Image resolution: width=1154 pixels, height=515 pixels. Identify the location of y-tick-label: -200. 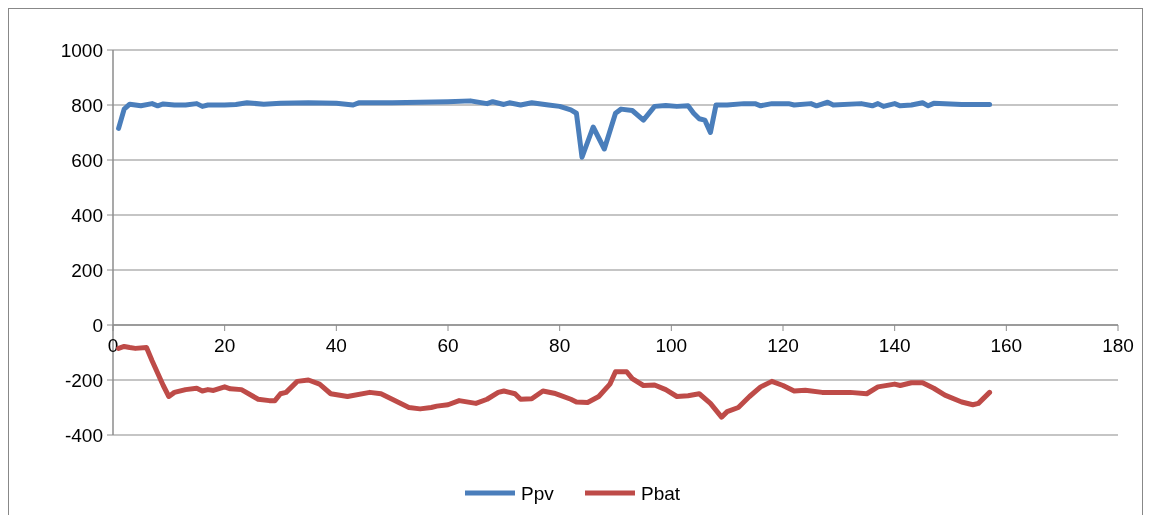
(83, 380).